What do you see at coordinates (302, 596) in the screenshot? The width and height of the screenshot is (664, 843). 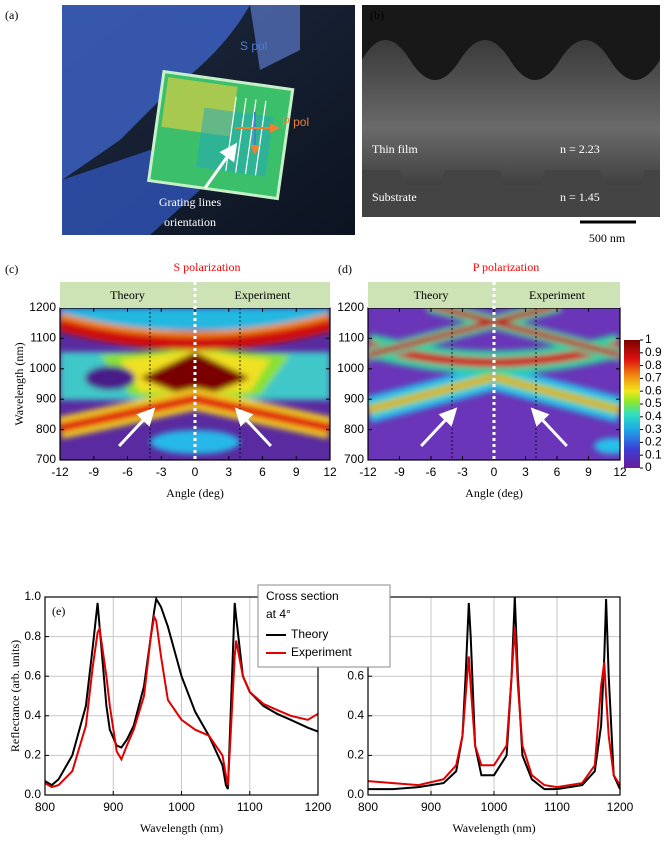 I see `legend-title: Cross section` at bounding box center [302, 596].